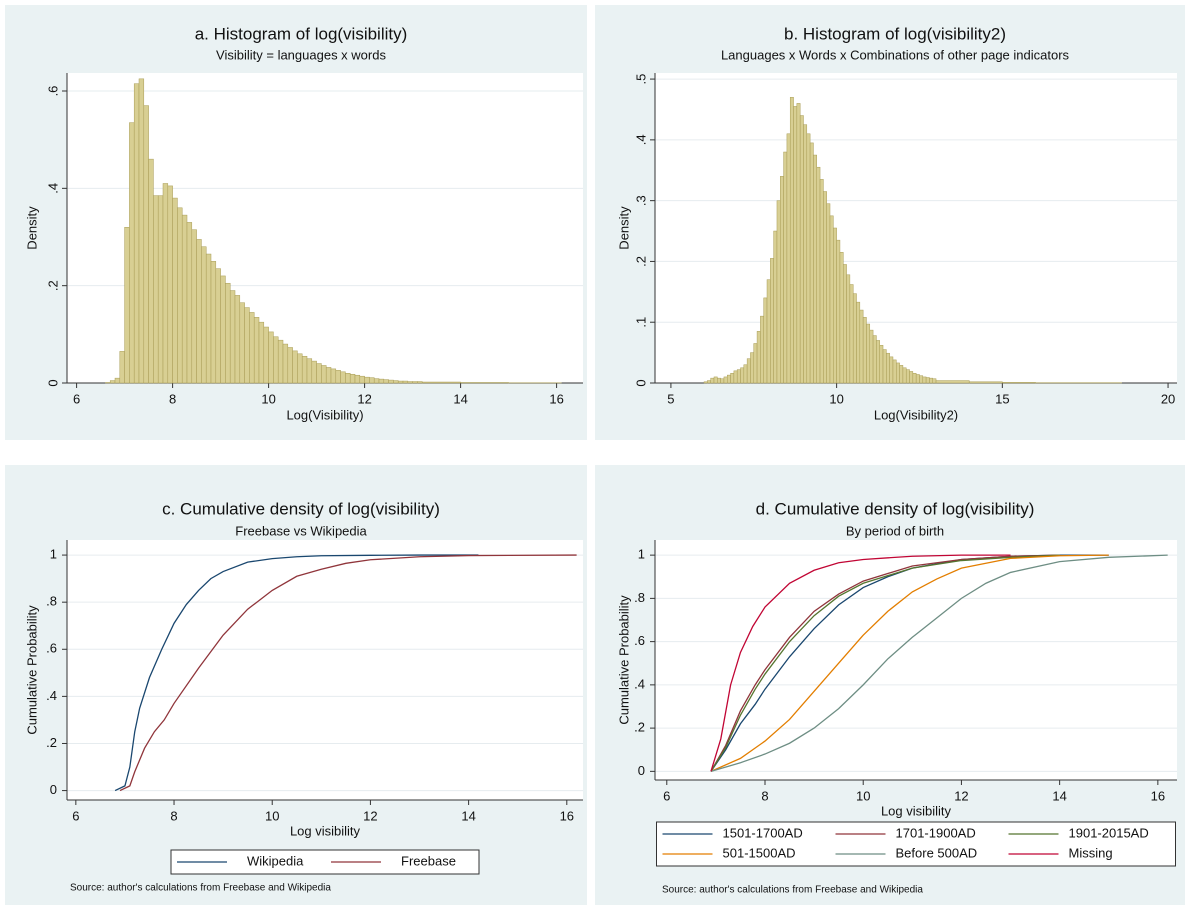  What do you see at coordinates (275, 860) in the screenshot?
I see `legend-label: Wikipedia` at bounding box center [275, 860].